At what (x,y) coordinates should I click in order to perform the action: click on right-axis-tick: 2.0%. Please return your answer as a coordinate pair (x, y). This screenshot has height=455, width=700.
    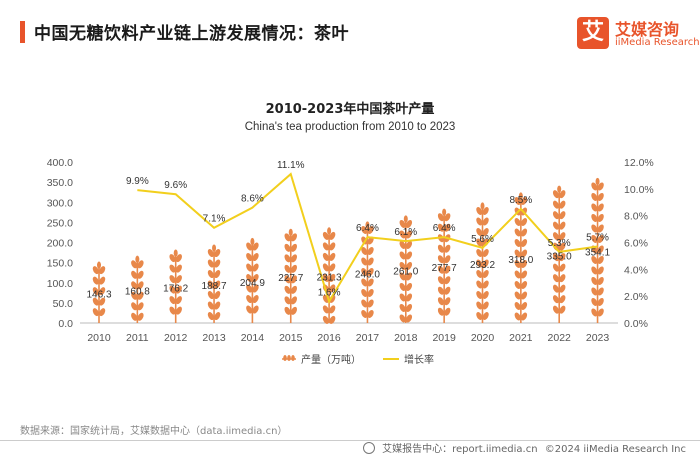
    Looking at the image, I should click on (636, 297).